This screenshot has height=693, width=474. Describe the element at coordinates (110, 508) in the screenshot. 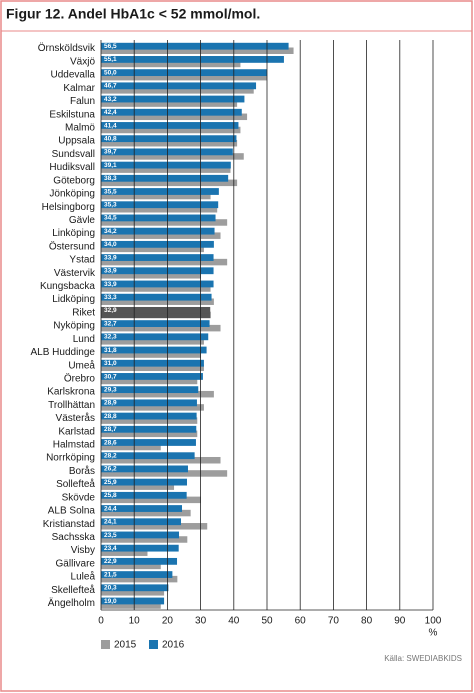

I see `value-label: 24,4` at that location.